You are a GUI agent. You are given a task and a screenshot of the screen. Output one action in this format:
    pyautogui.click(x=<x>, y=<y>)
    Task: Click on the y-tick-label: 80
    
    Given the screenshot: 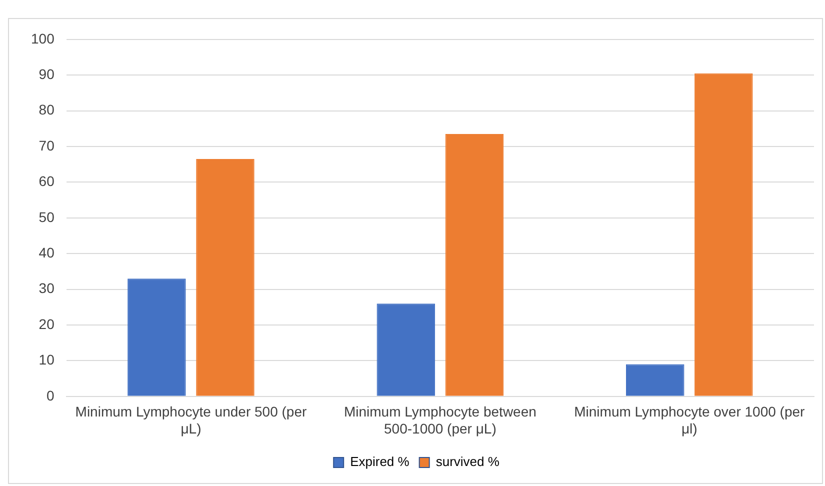 What is the action you would take?
    pyautogui.click(x=46, y=110)
    